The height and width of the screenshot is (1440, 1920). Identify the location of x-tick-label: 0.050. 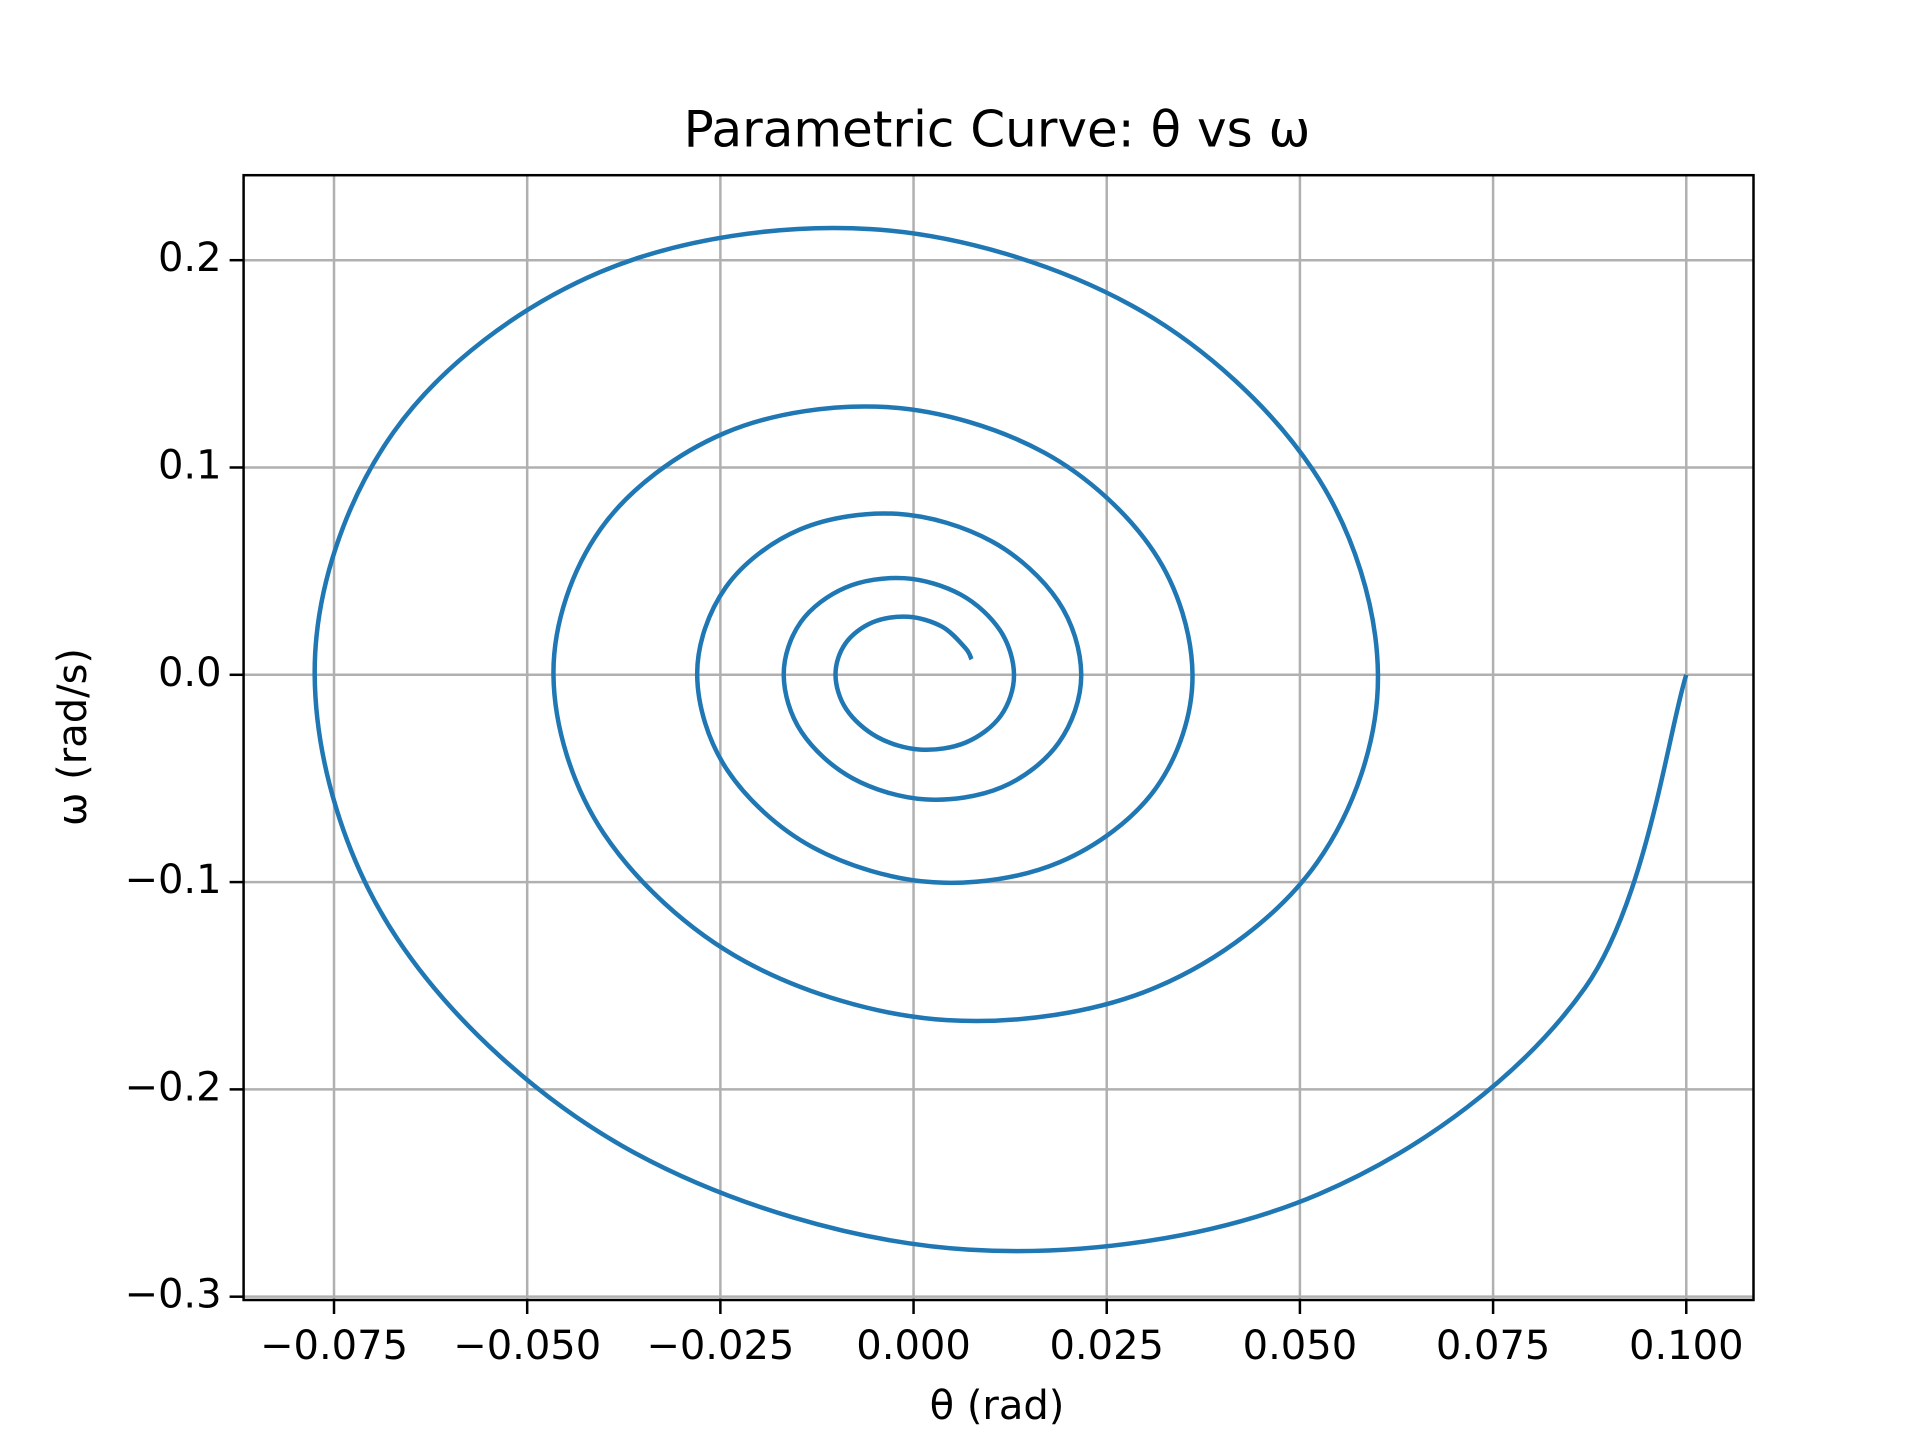
(1300, 1346).